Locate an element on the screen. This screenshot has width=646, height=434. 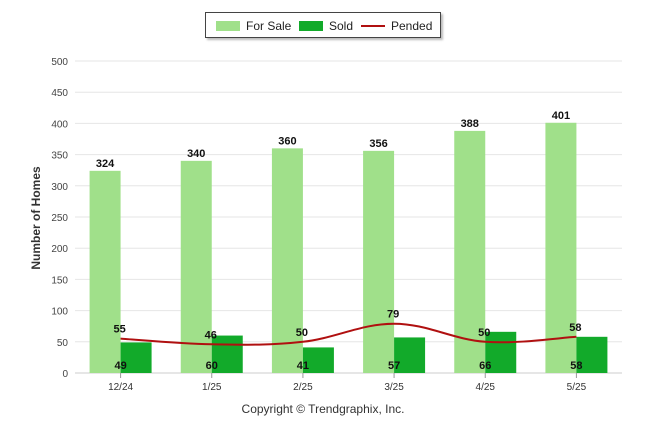
x-tick-label: 4/25 is located at coordinates (486, 387).